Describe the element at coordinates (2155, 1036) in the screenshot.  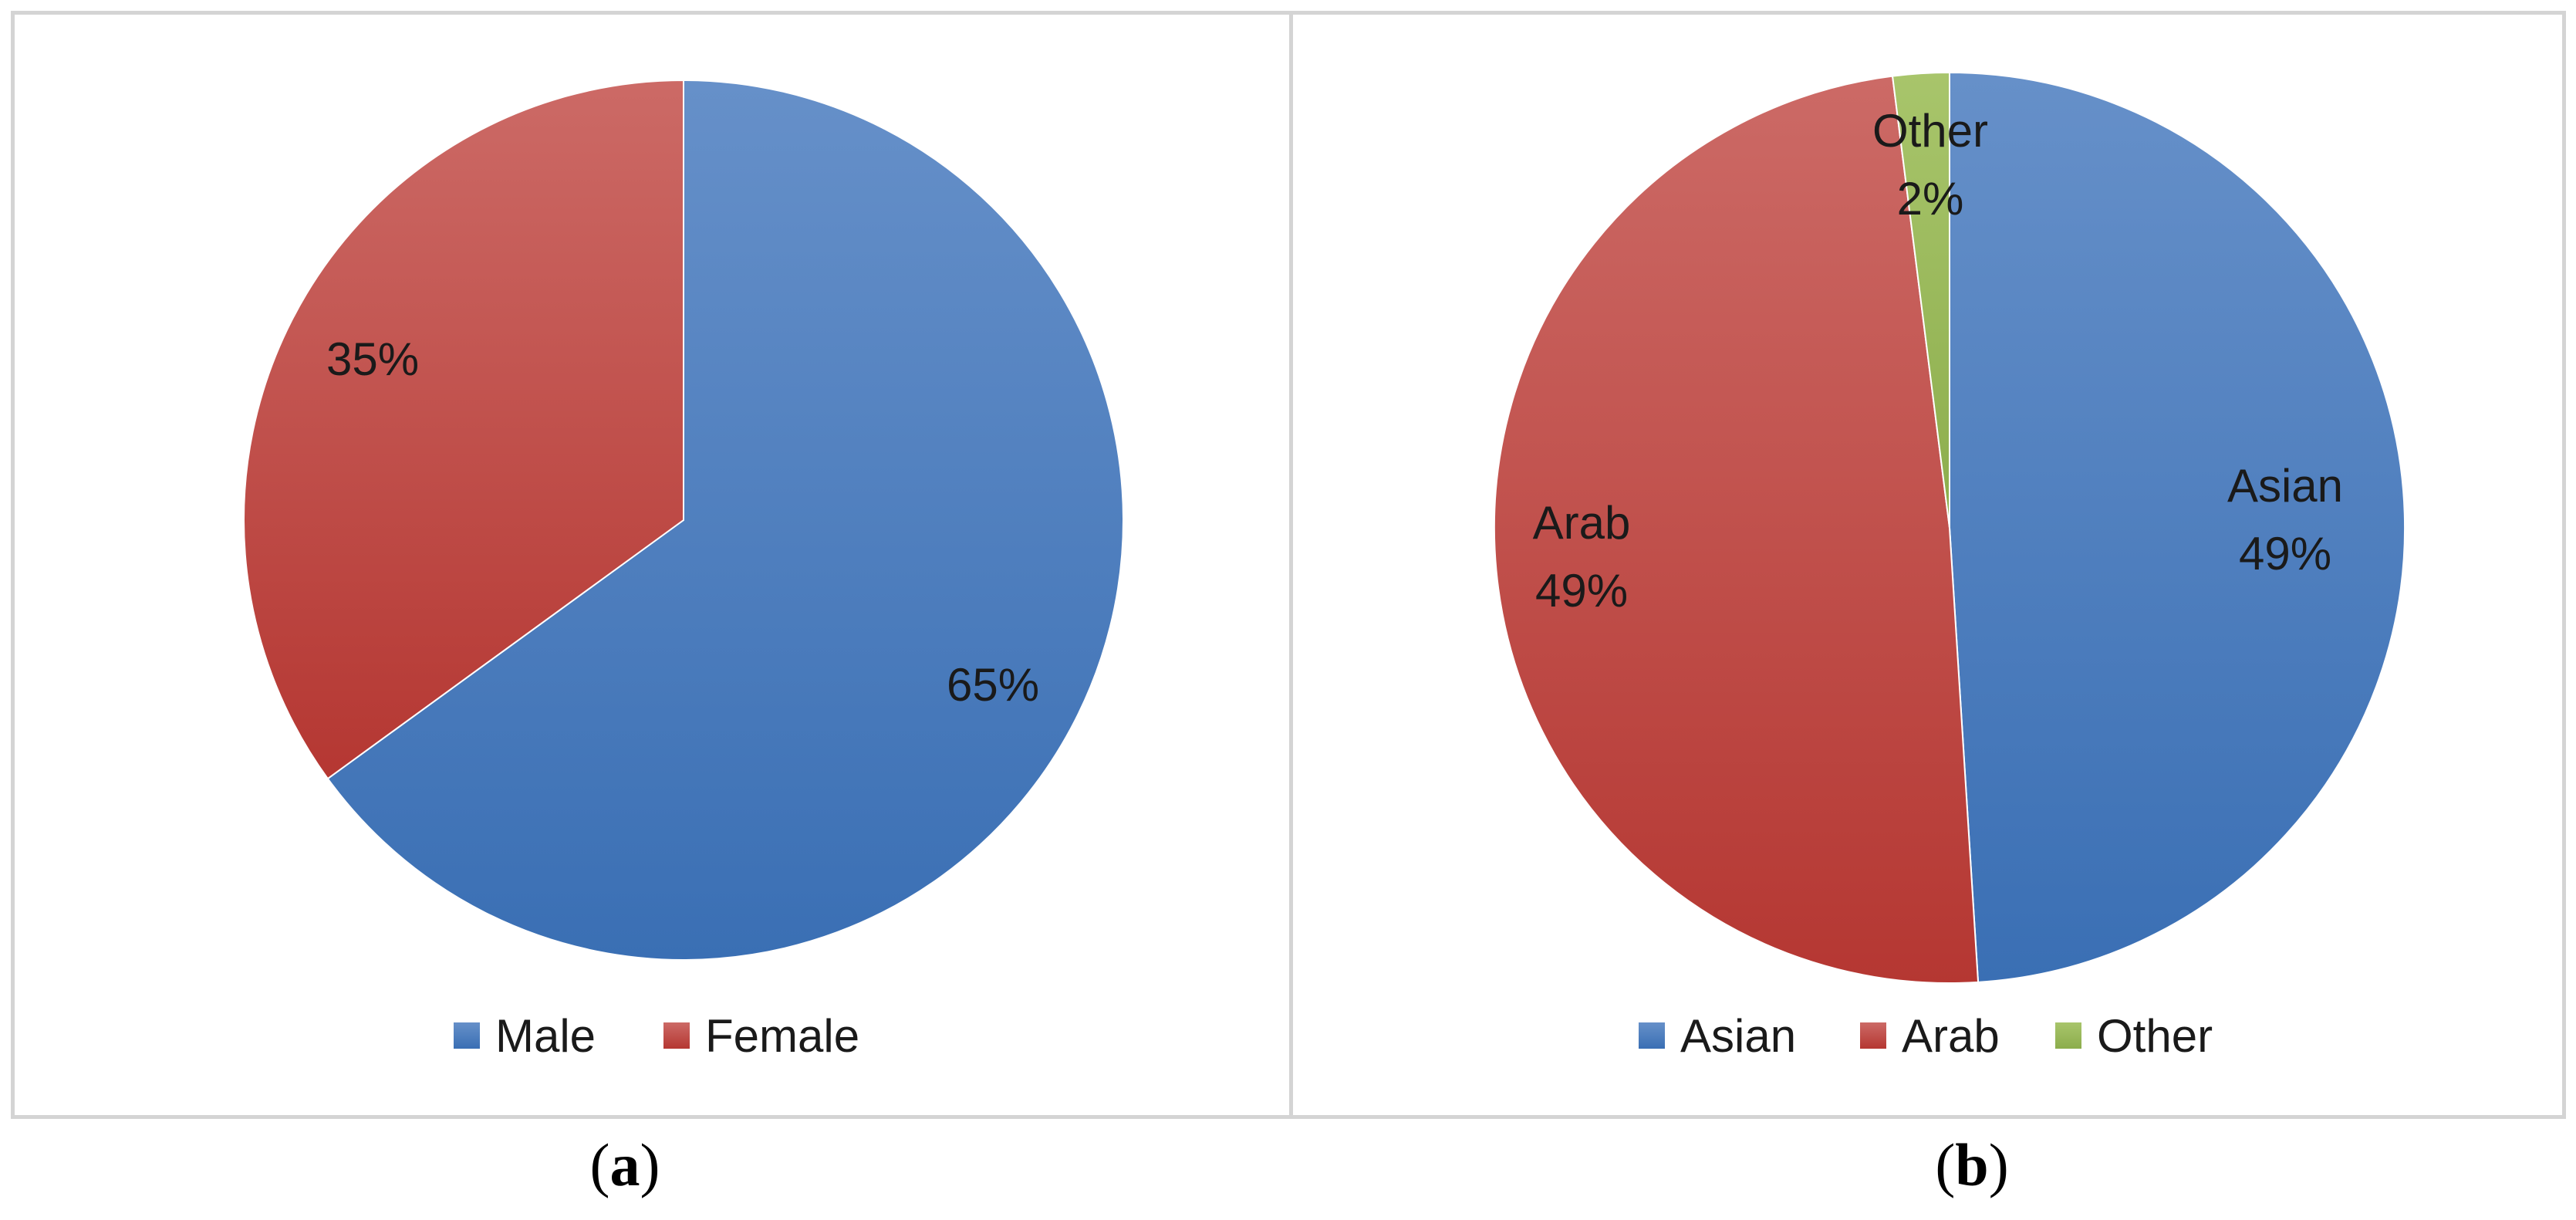
I see `legend-label-other: Other` at that location.